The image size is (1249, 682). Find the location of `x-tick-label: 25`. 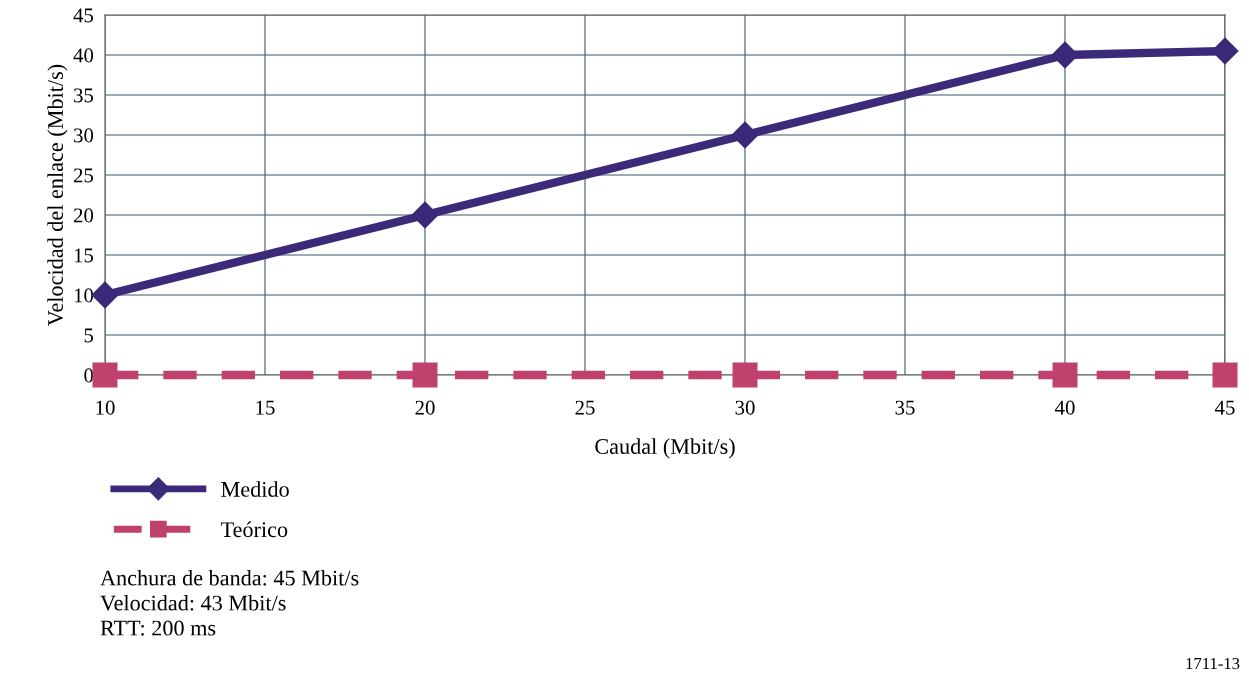

x-tick-label: 25 is located at coordinates (585, 407).